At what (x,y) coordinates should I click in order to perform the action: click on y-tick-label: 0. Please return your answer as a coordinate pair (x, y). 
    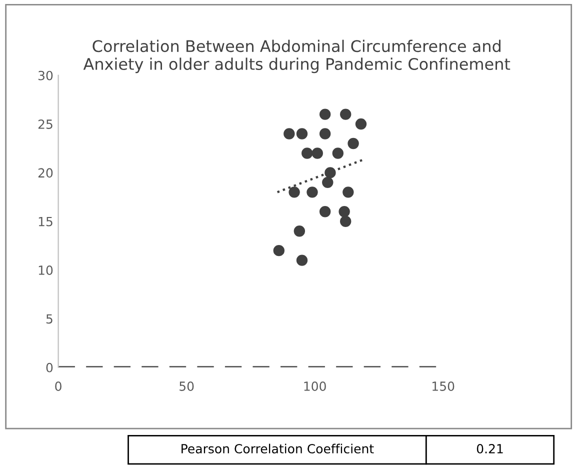
    Looking at the image, I should click on (49, 367).